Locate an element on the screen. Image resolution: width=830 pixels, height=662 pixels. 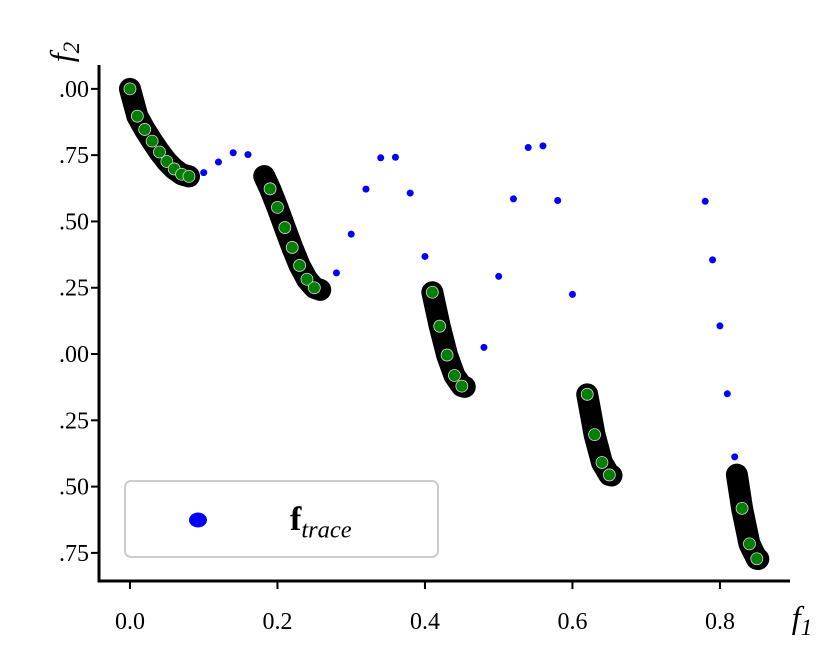
x-tick-label: 0.6 is located at coordinates (572, 622).